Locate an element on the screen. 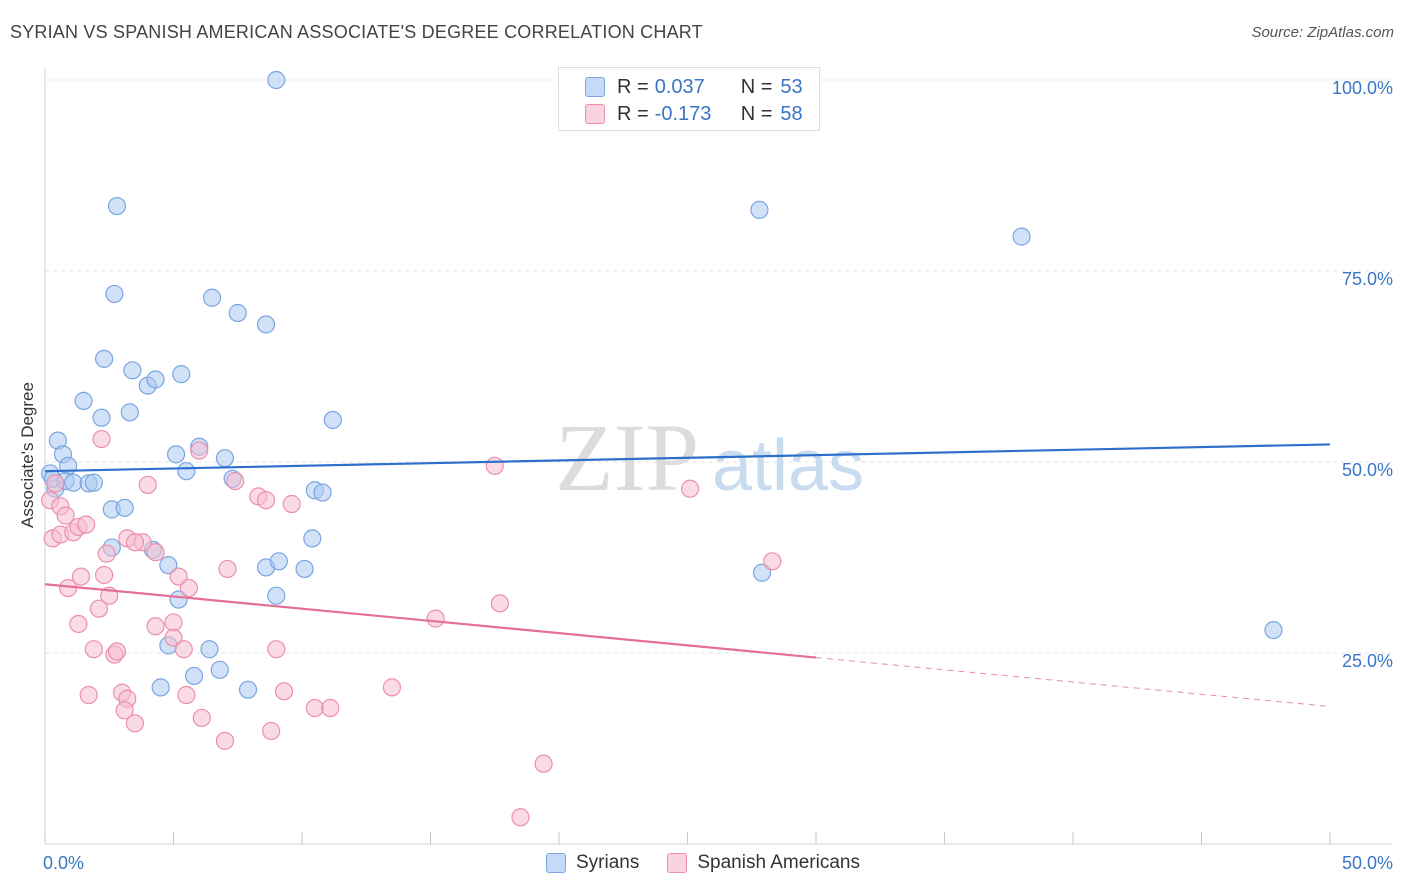  legend-label-spanish-americans: Spanish Americans is located at coordinates (778, 862).